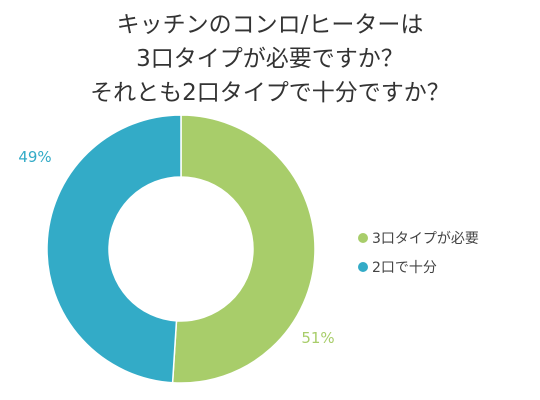 This screenshot has height=400, width=540. Describe the element at coordinates (317, 338) in the screenshot. I see `label-3-burner-percent: 51%` at that location.